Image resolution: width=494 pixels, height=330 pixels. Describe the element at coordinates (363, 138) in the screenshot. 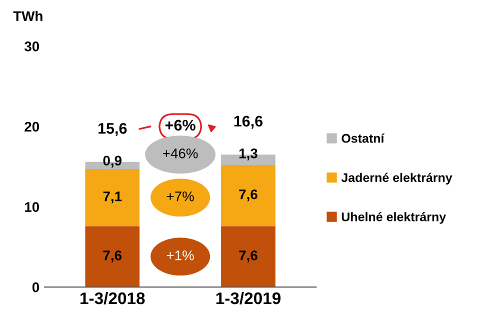

I see `legend-label: Ostatní` at that location.